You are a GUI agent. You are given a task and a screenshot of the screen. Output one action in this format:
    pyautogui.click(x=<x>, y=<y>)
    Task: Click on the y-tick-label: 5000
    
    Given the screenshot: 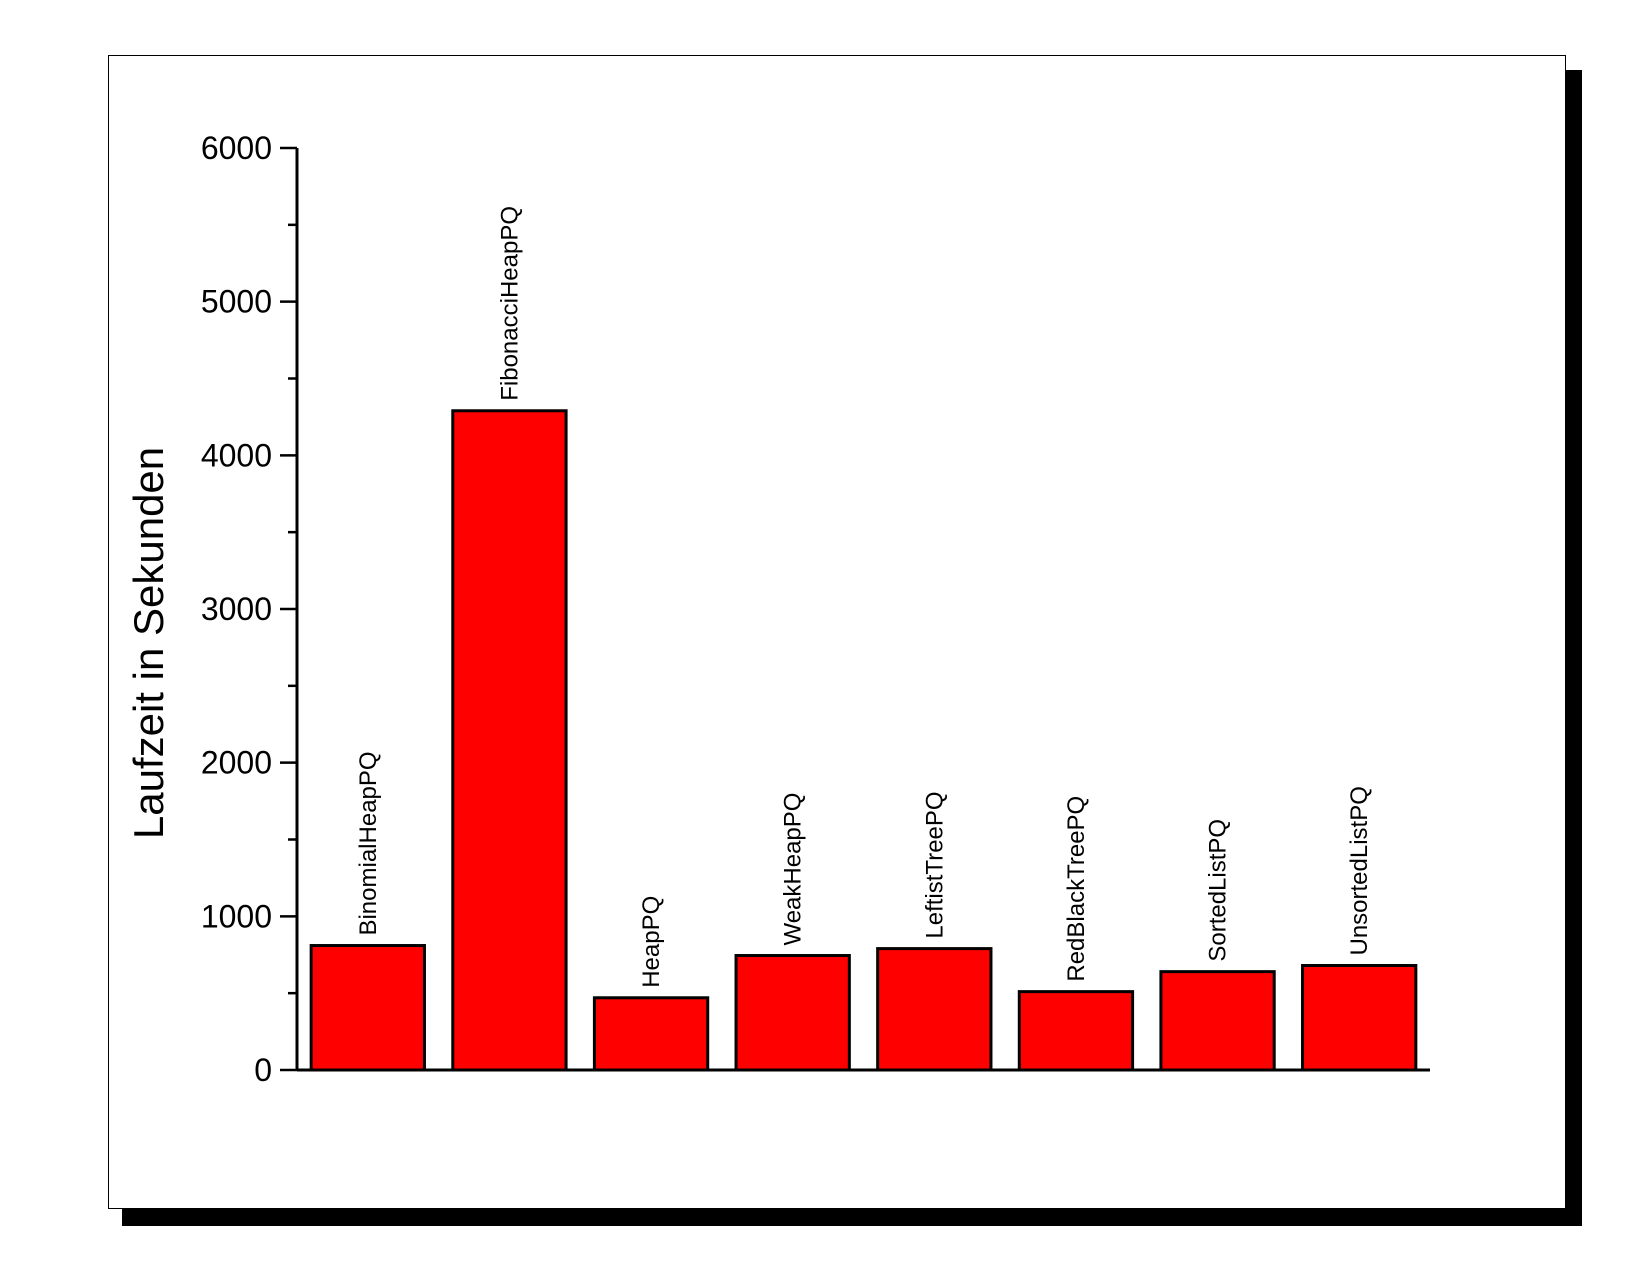 What is the action you would take?
    pyautogui.click(x=236, y=302)
    